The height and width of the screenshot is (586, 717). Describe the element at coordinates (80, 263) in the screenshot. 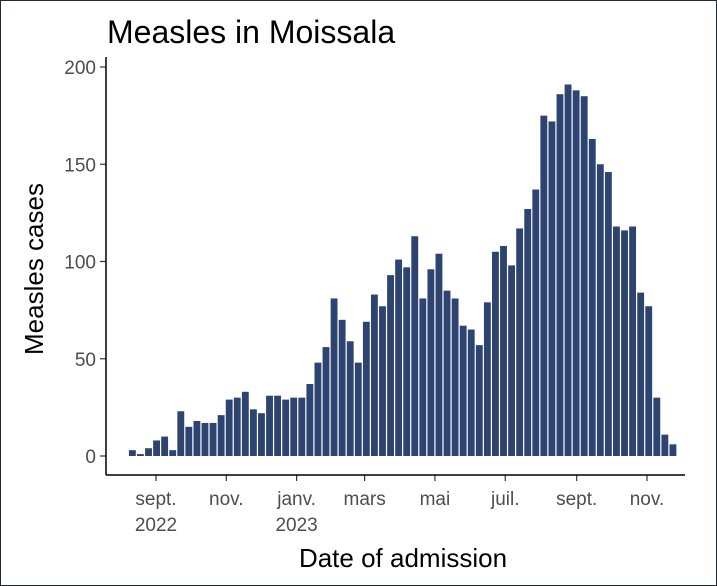

I see `y-tick-label: 100` at that location.